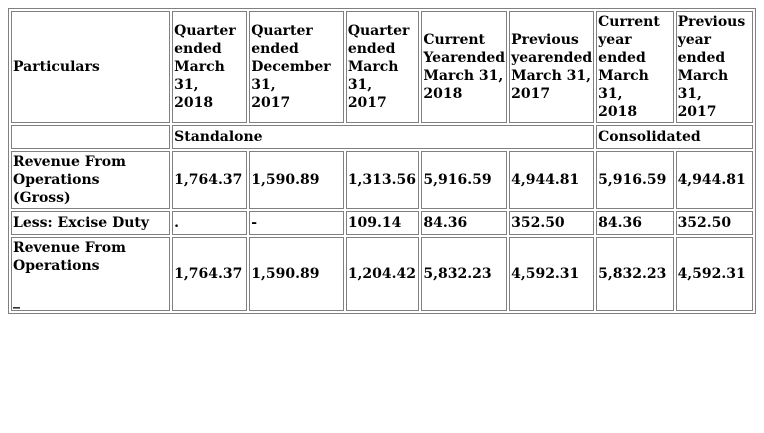  I want to click on col-header-cy-2018: Current Yearended March 31, 2018, so click(464, 67).